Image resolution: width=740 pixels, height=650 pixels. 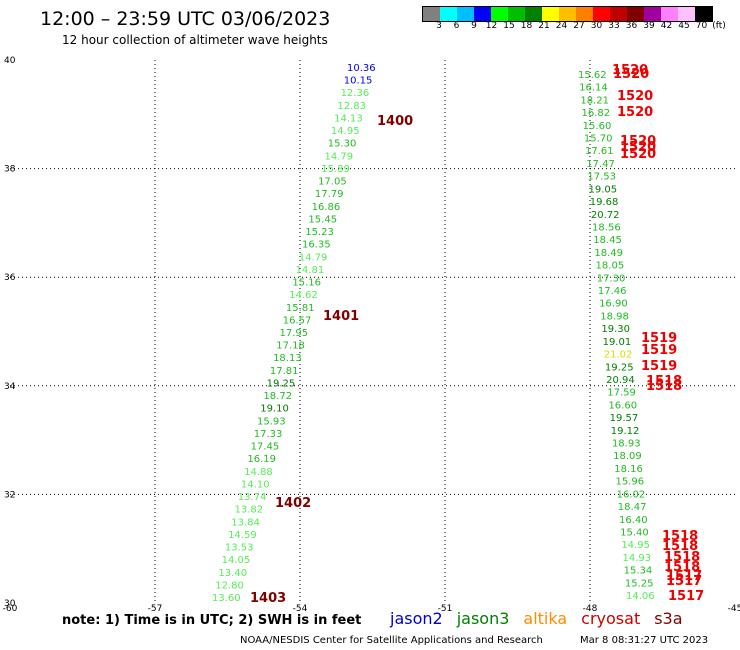 I want to click on colorbar-label: 36, so click(x=631, y=26).